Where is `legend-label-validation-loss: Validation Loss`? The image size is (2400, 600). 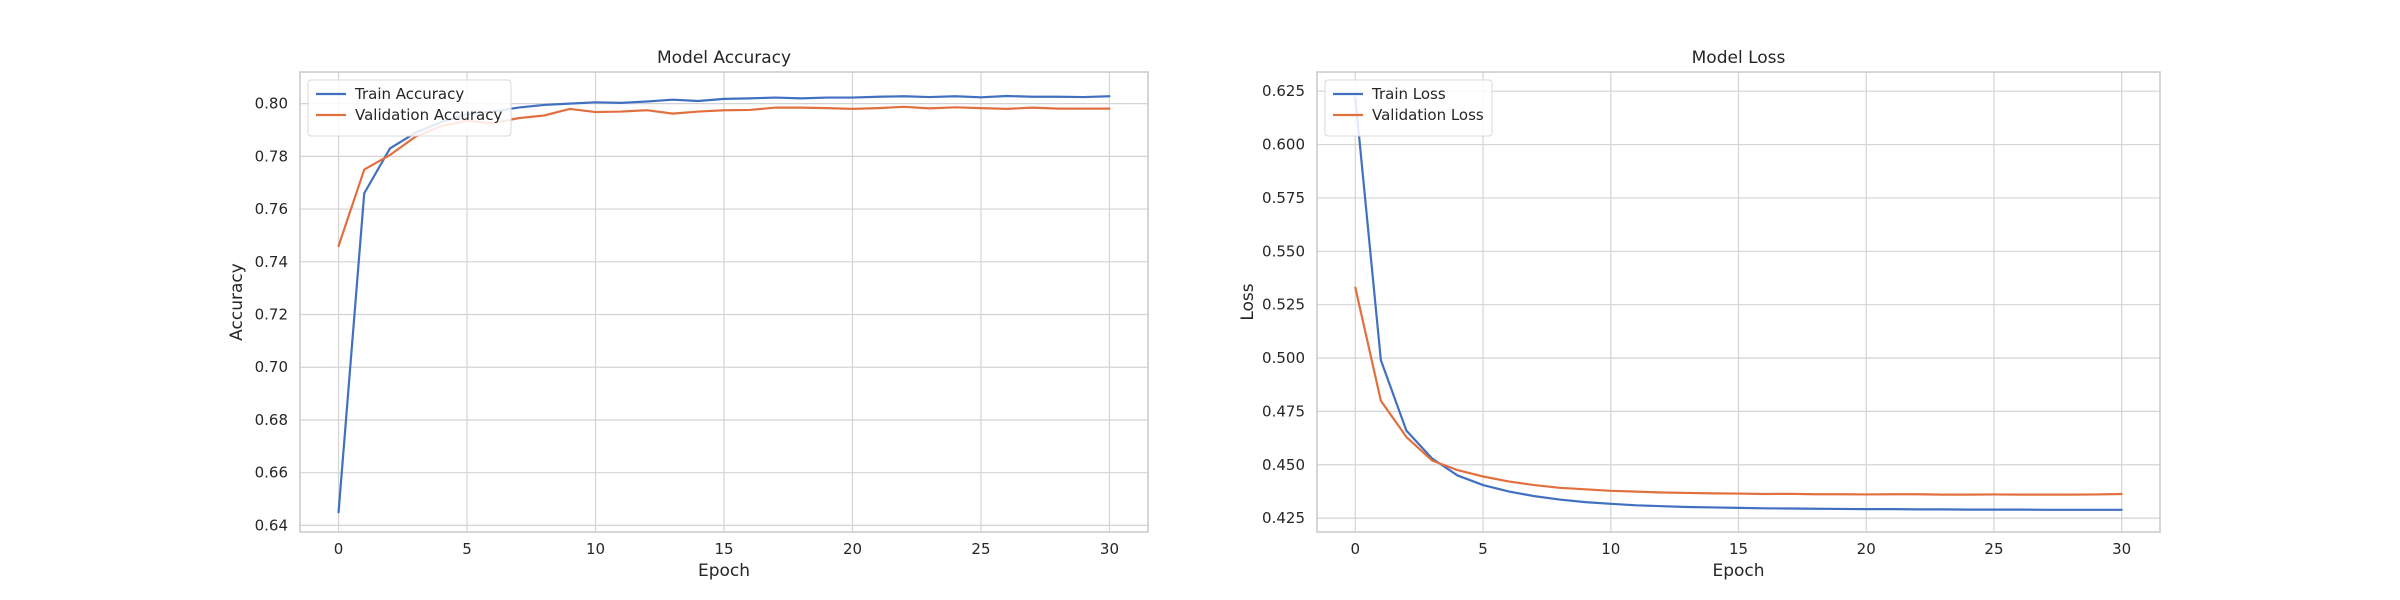
legend-label-validation-loss: Validation Loss is located at coordinates (1428, 115).